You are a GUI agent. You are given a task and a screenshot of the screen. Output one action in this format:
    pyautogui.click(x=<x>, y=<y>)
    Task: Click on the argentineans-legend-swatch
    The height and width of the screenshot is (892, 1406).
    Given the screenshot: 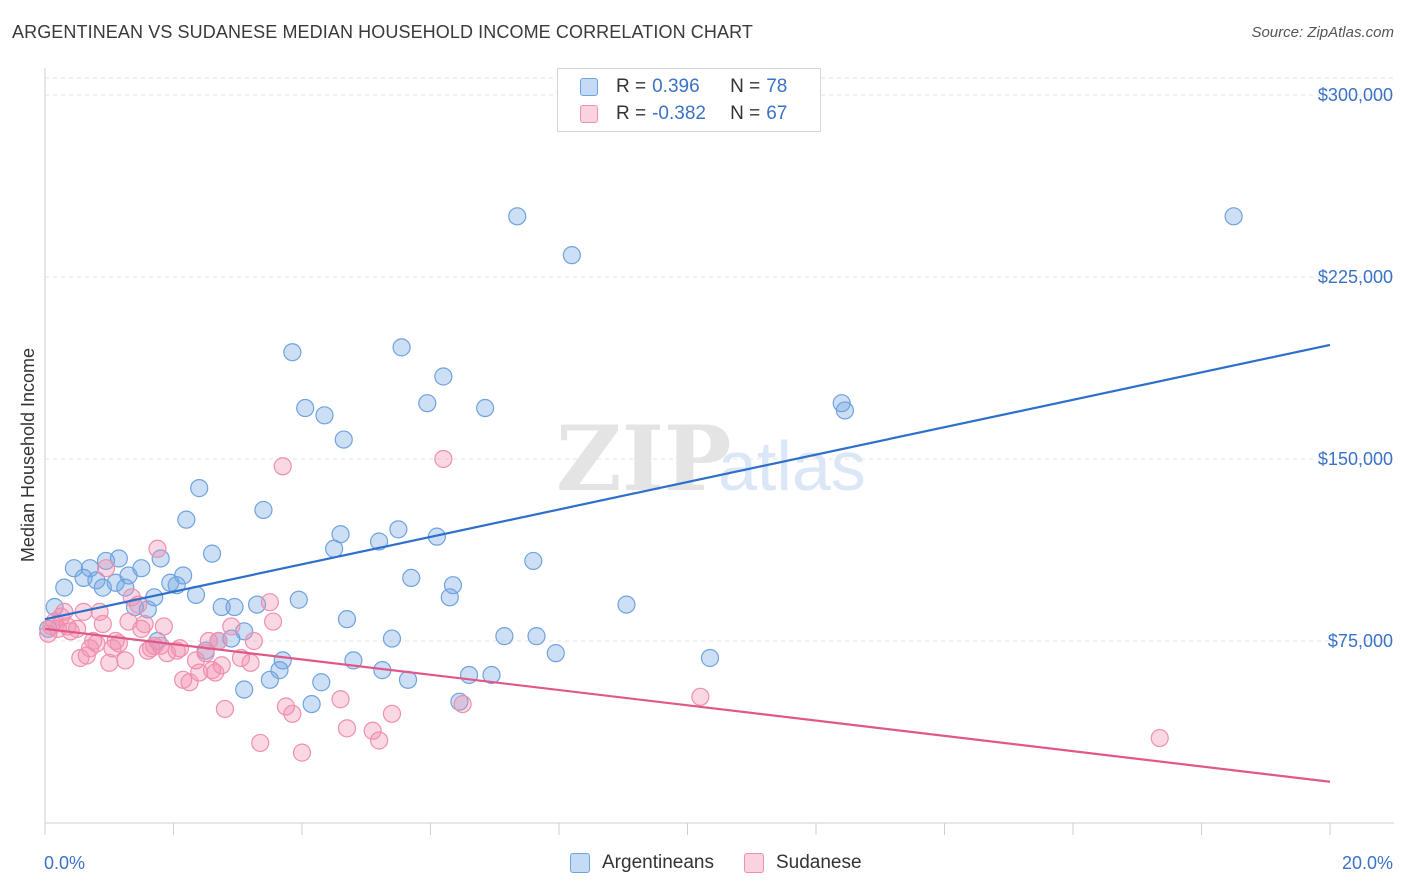 What is the action you would take?
    pyautogui.click(x=580, y=863)
    